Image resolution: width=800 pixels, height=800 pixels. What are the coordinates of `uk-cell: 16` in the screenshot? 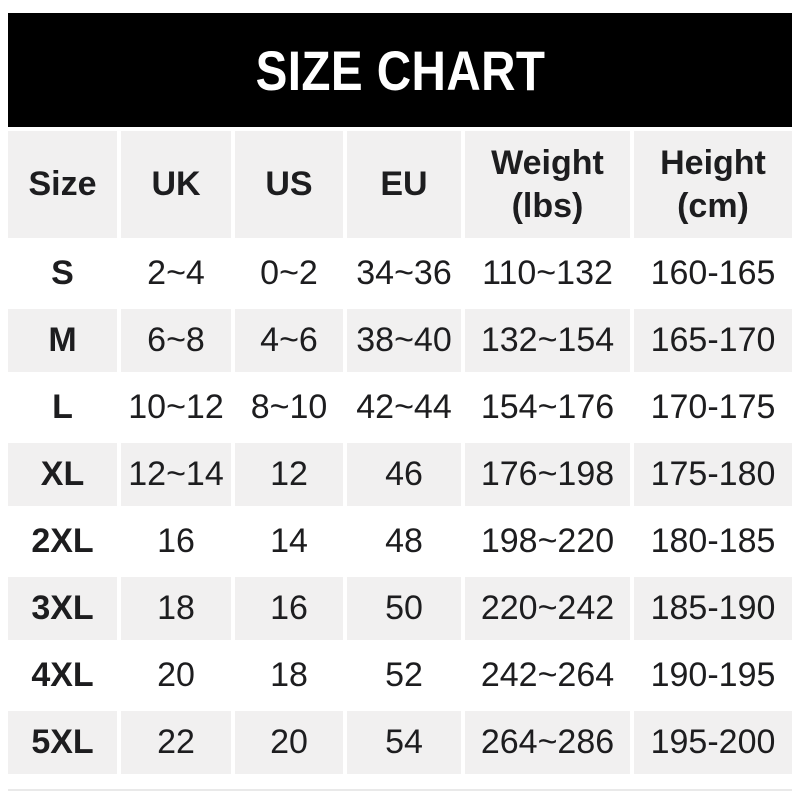 It's located at (176, 541).